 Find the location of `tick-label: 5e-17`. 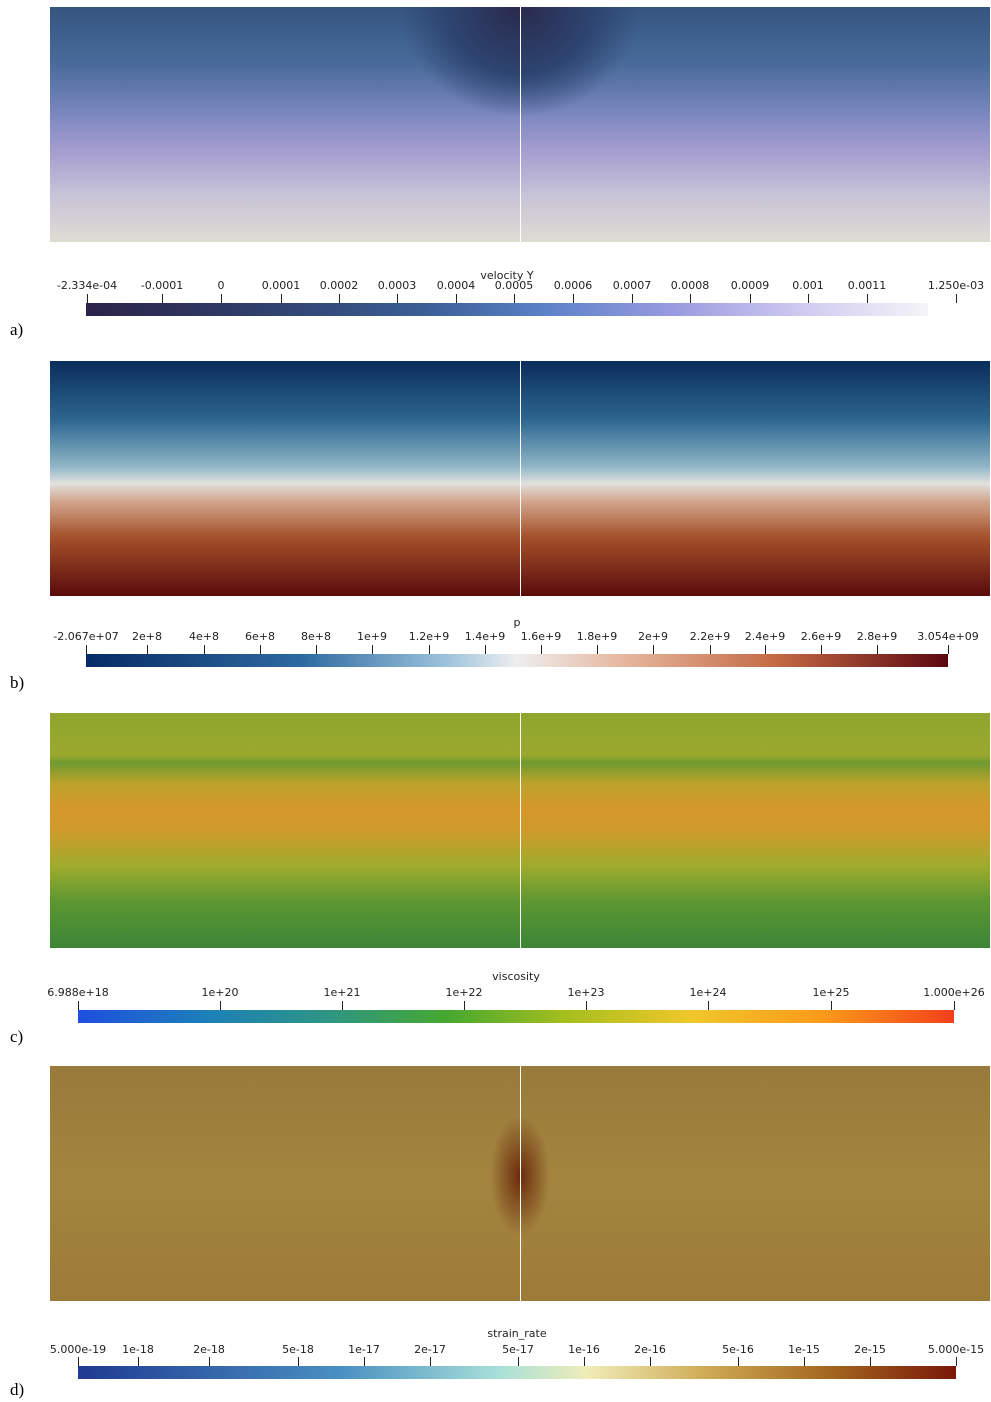

tick-label: 5e-17 is located at coordinates (518, 1349).